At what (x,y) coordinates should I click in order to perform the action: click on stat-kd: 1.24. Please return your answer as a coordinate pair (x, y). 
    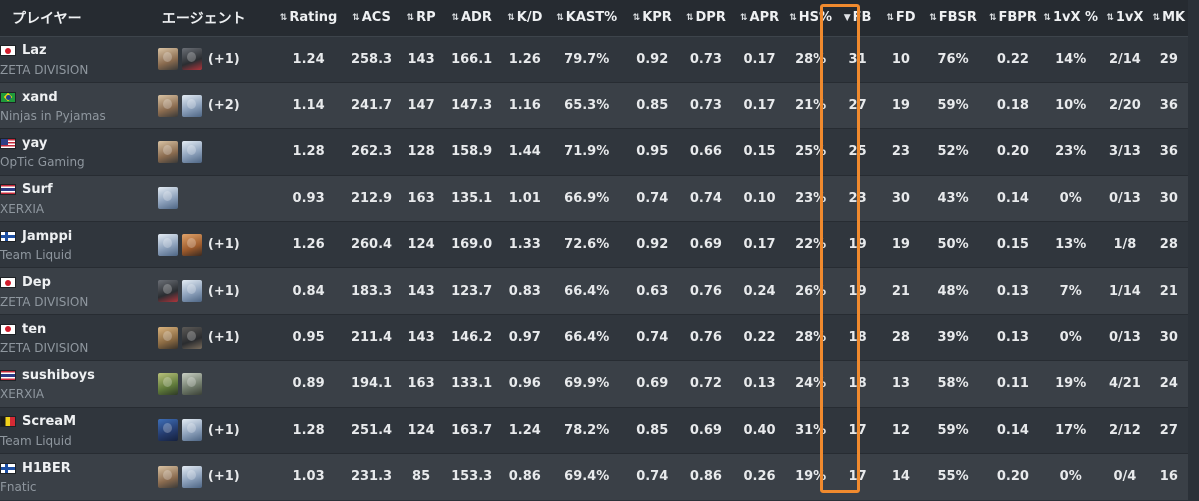
    Looking at the image, I should click on (525, 430).